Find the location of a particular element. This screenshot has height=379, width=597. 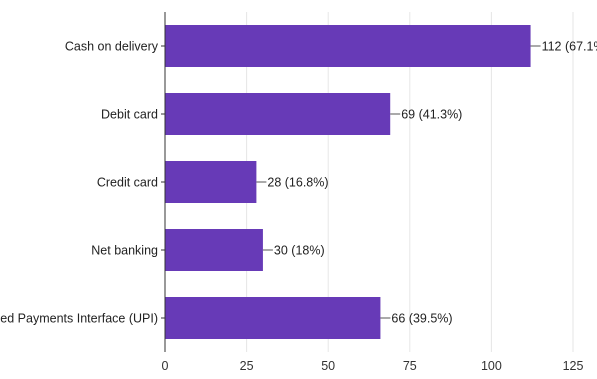

x-tick-label-75: 75 is located at coordinates (410, 366).